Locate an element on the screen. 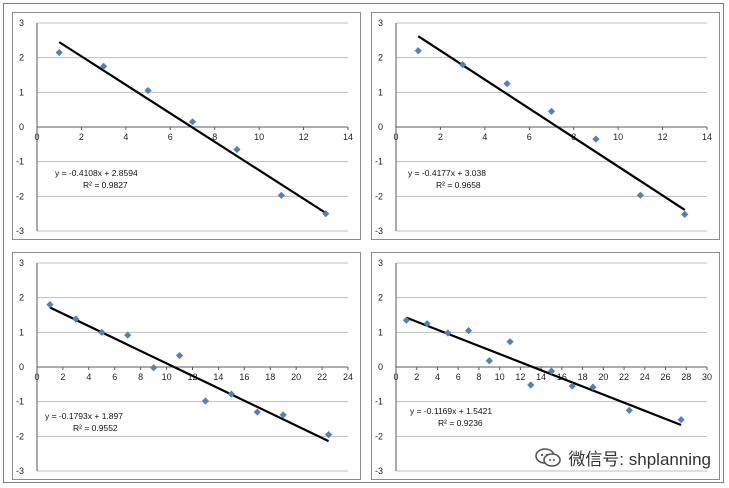 This screenshot has height=488, width=729. wechat-icon is located at coordinates (548, 457).